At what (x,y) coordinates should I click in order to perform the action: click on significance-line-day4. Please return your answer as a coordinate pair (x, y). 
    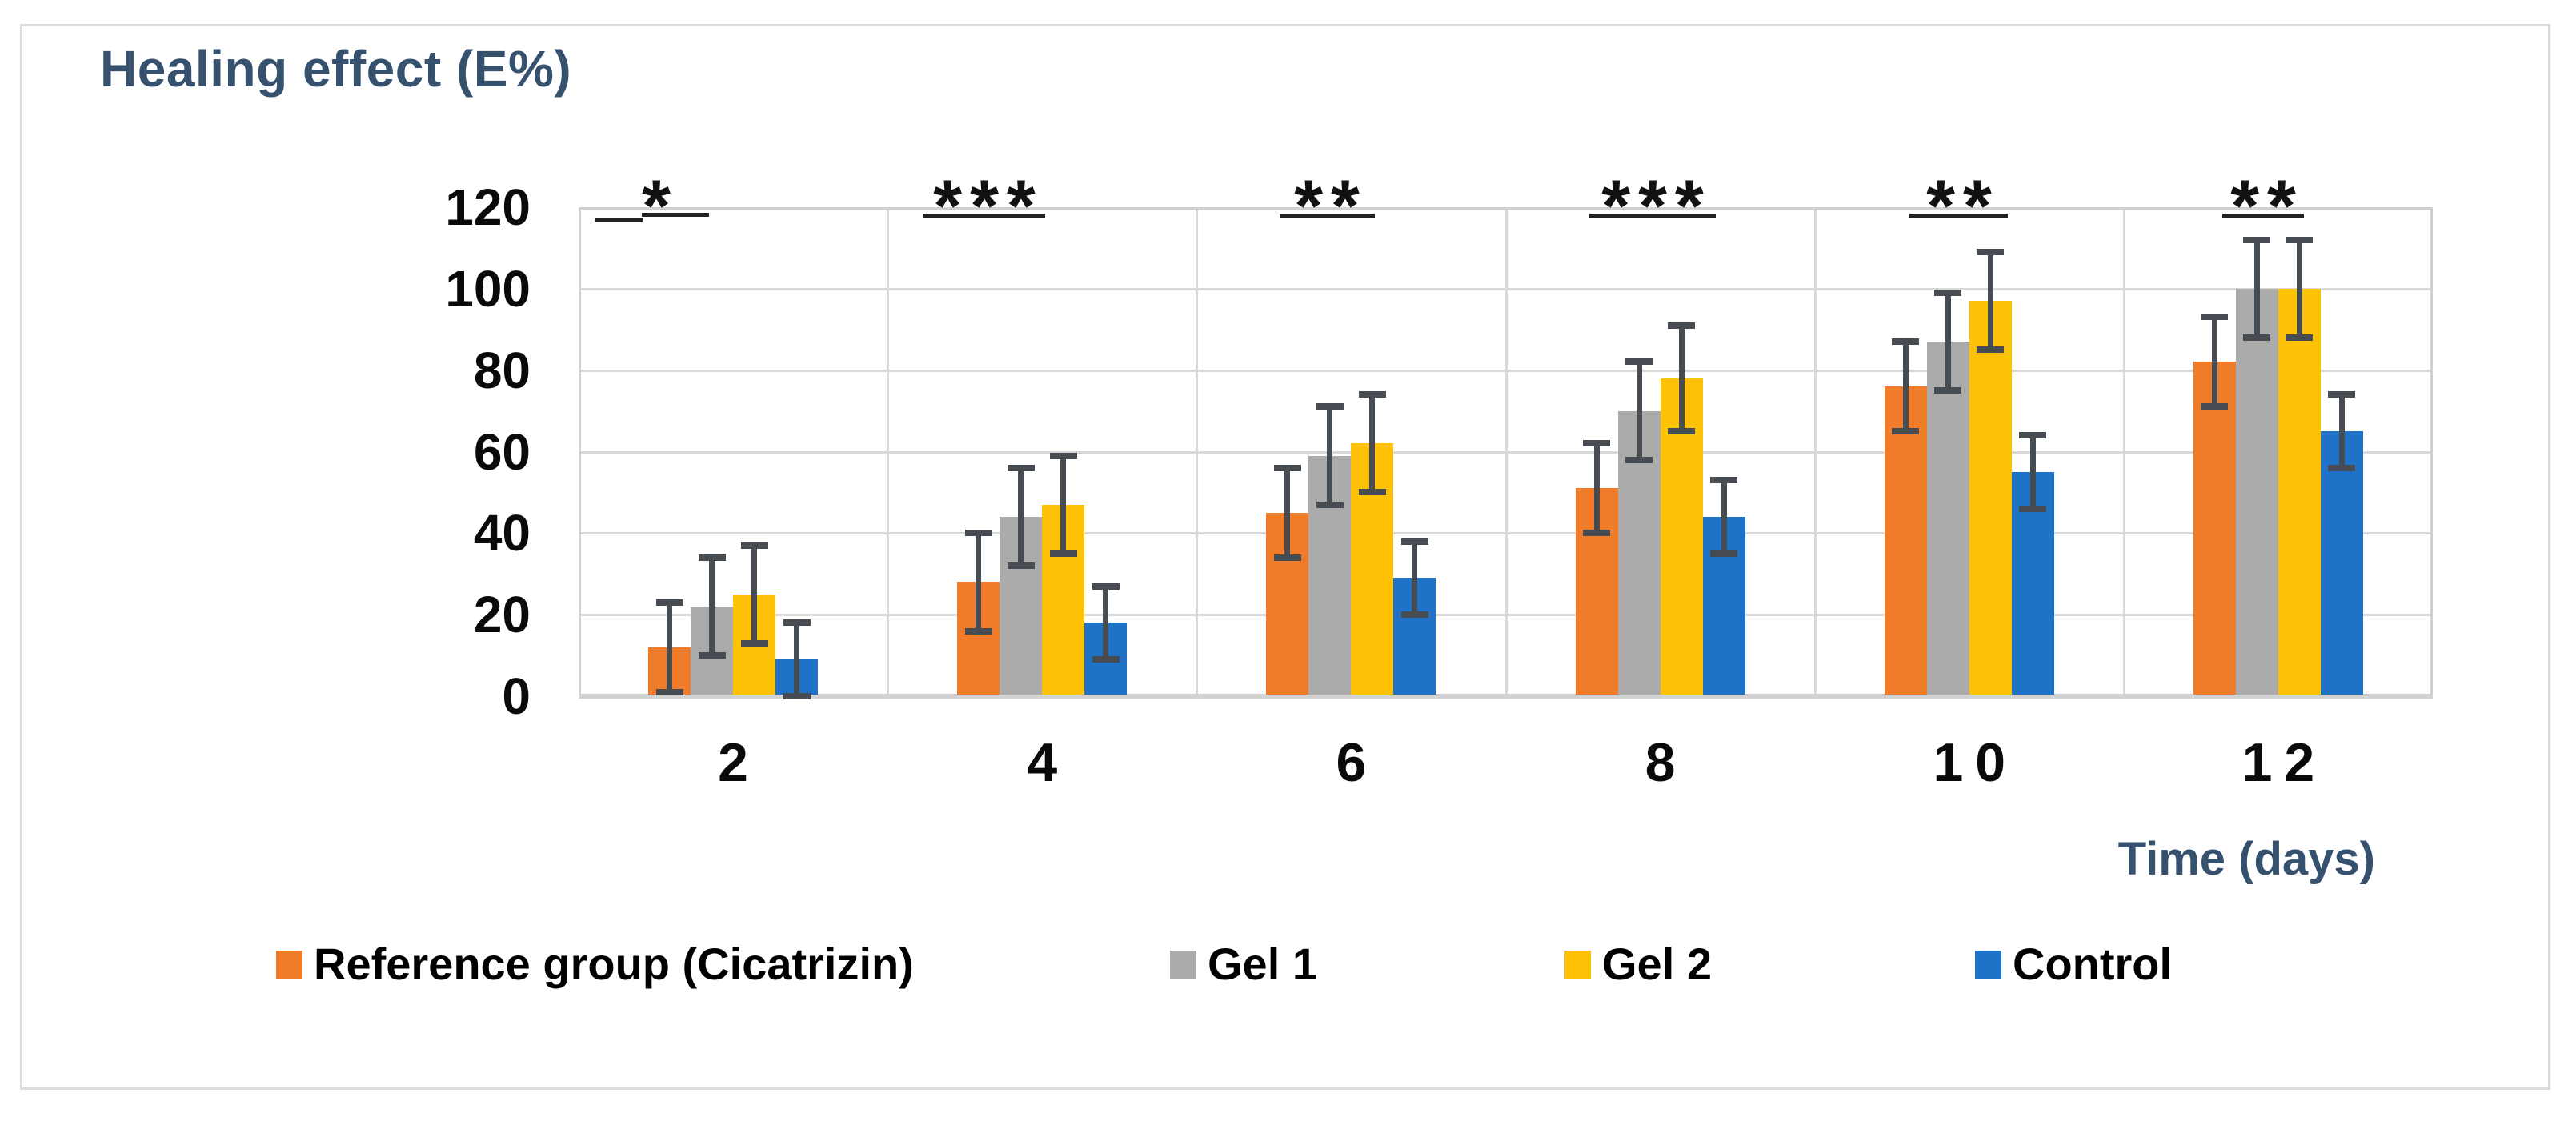
    Looking at the image, I should click on (984, 216).